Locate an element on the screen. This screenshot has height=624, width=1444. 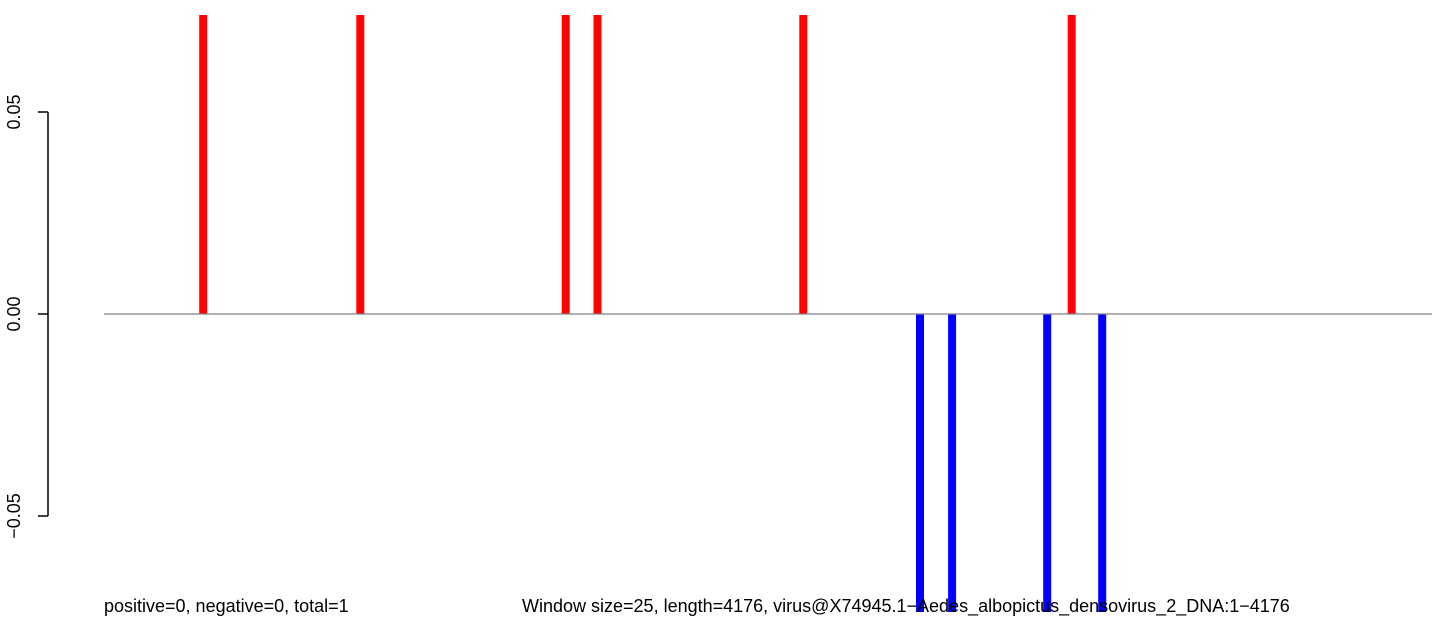
y-tick-label: 0.00 is located at coordinates (14, 313).